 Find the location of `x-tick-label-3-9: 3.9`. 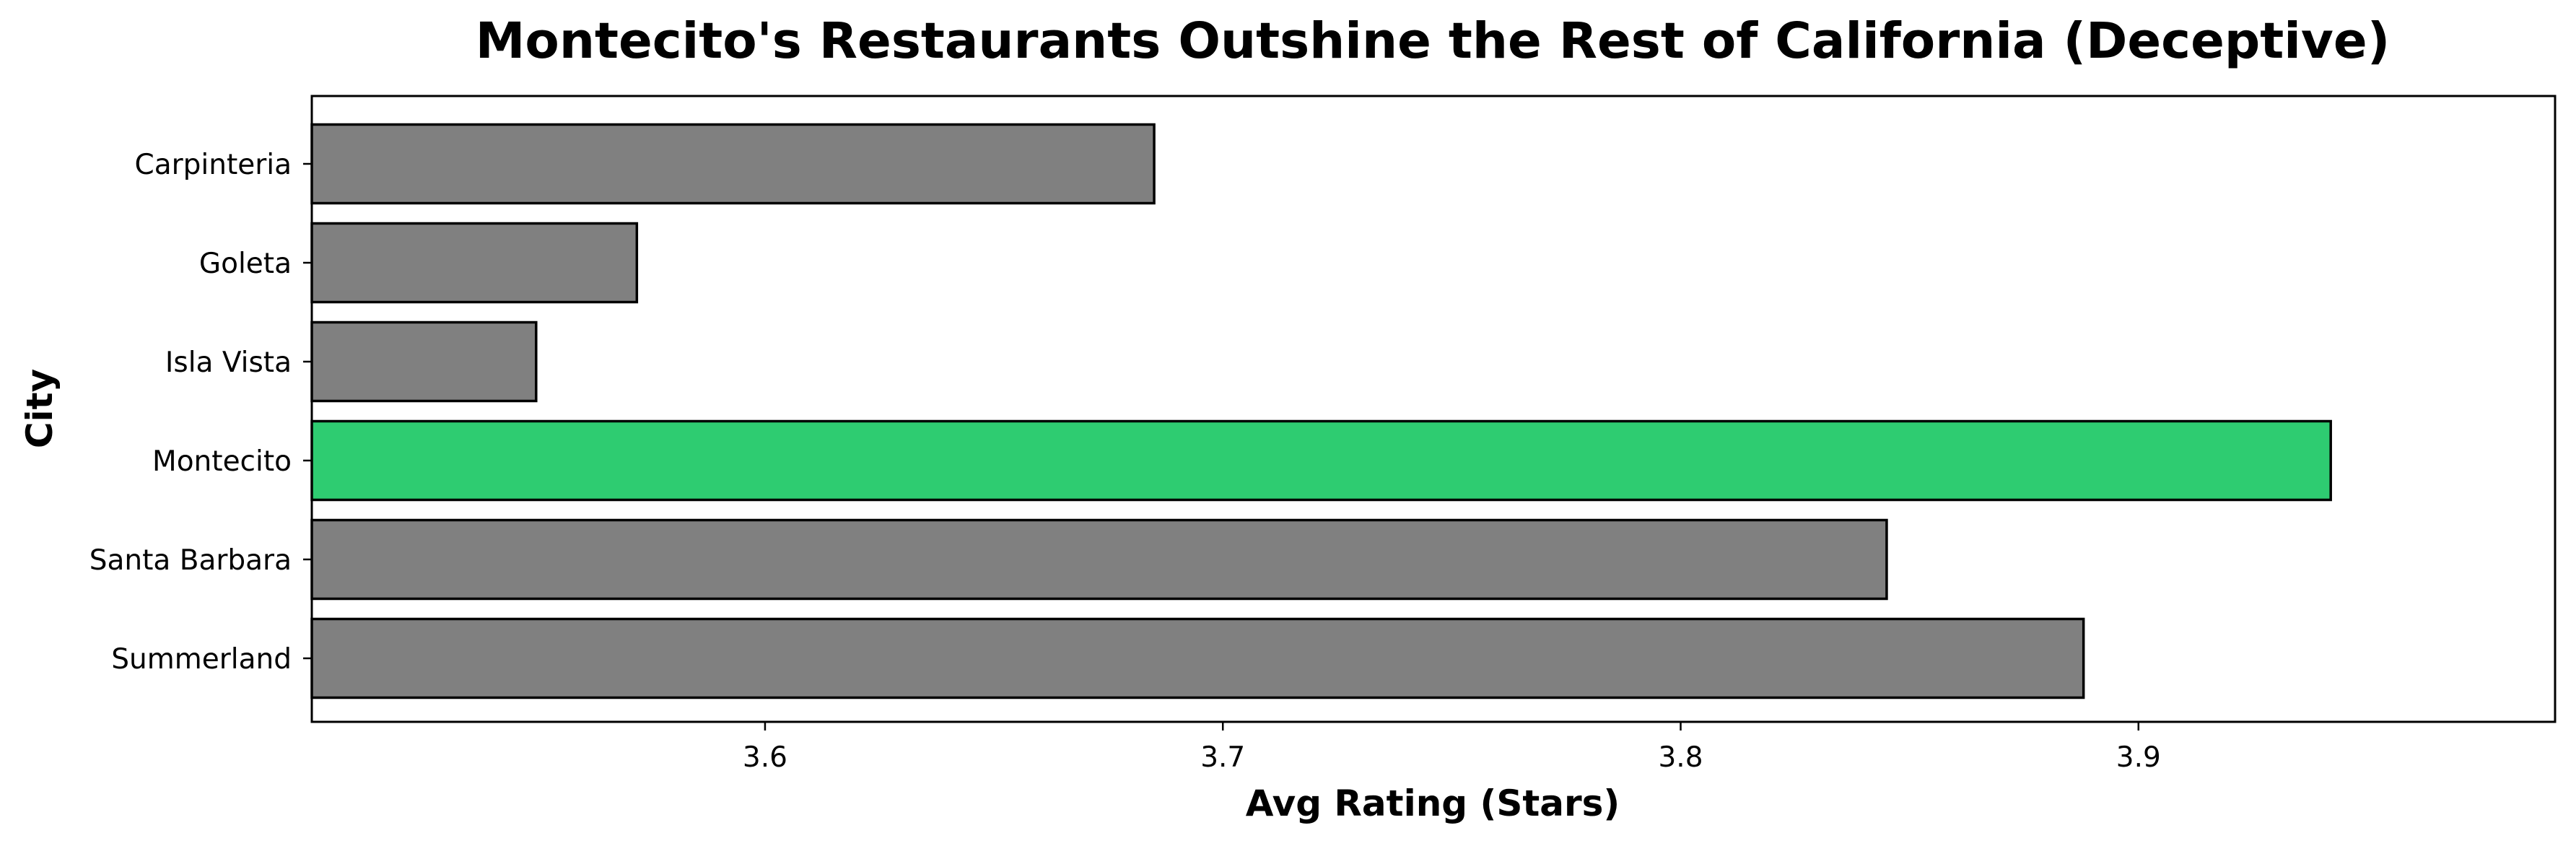

x-tick-label-3-9: 3.9 is located at coordinates (2138, 757).